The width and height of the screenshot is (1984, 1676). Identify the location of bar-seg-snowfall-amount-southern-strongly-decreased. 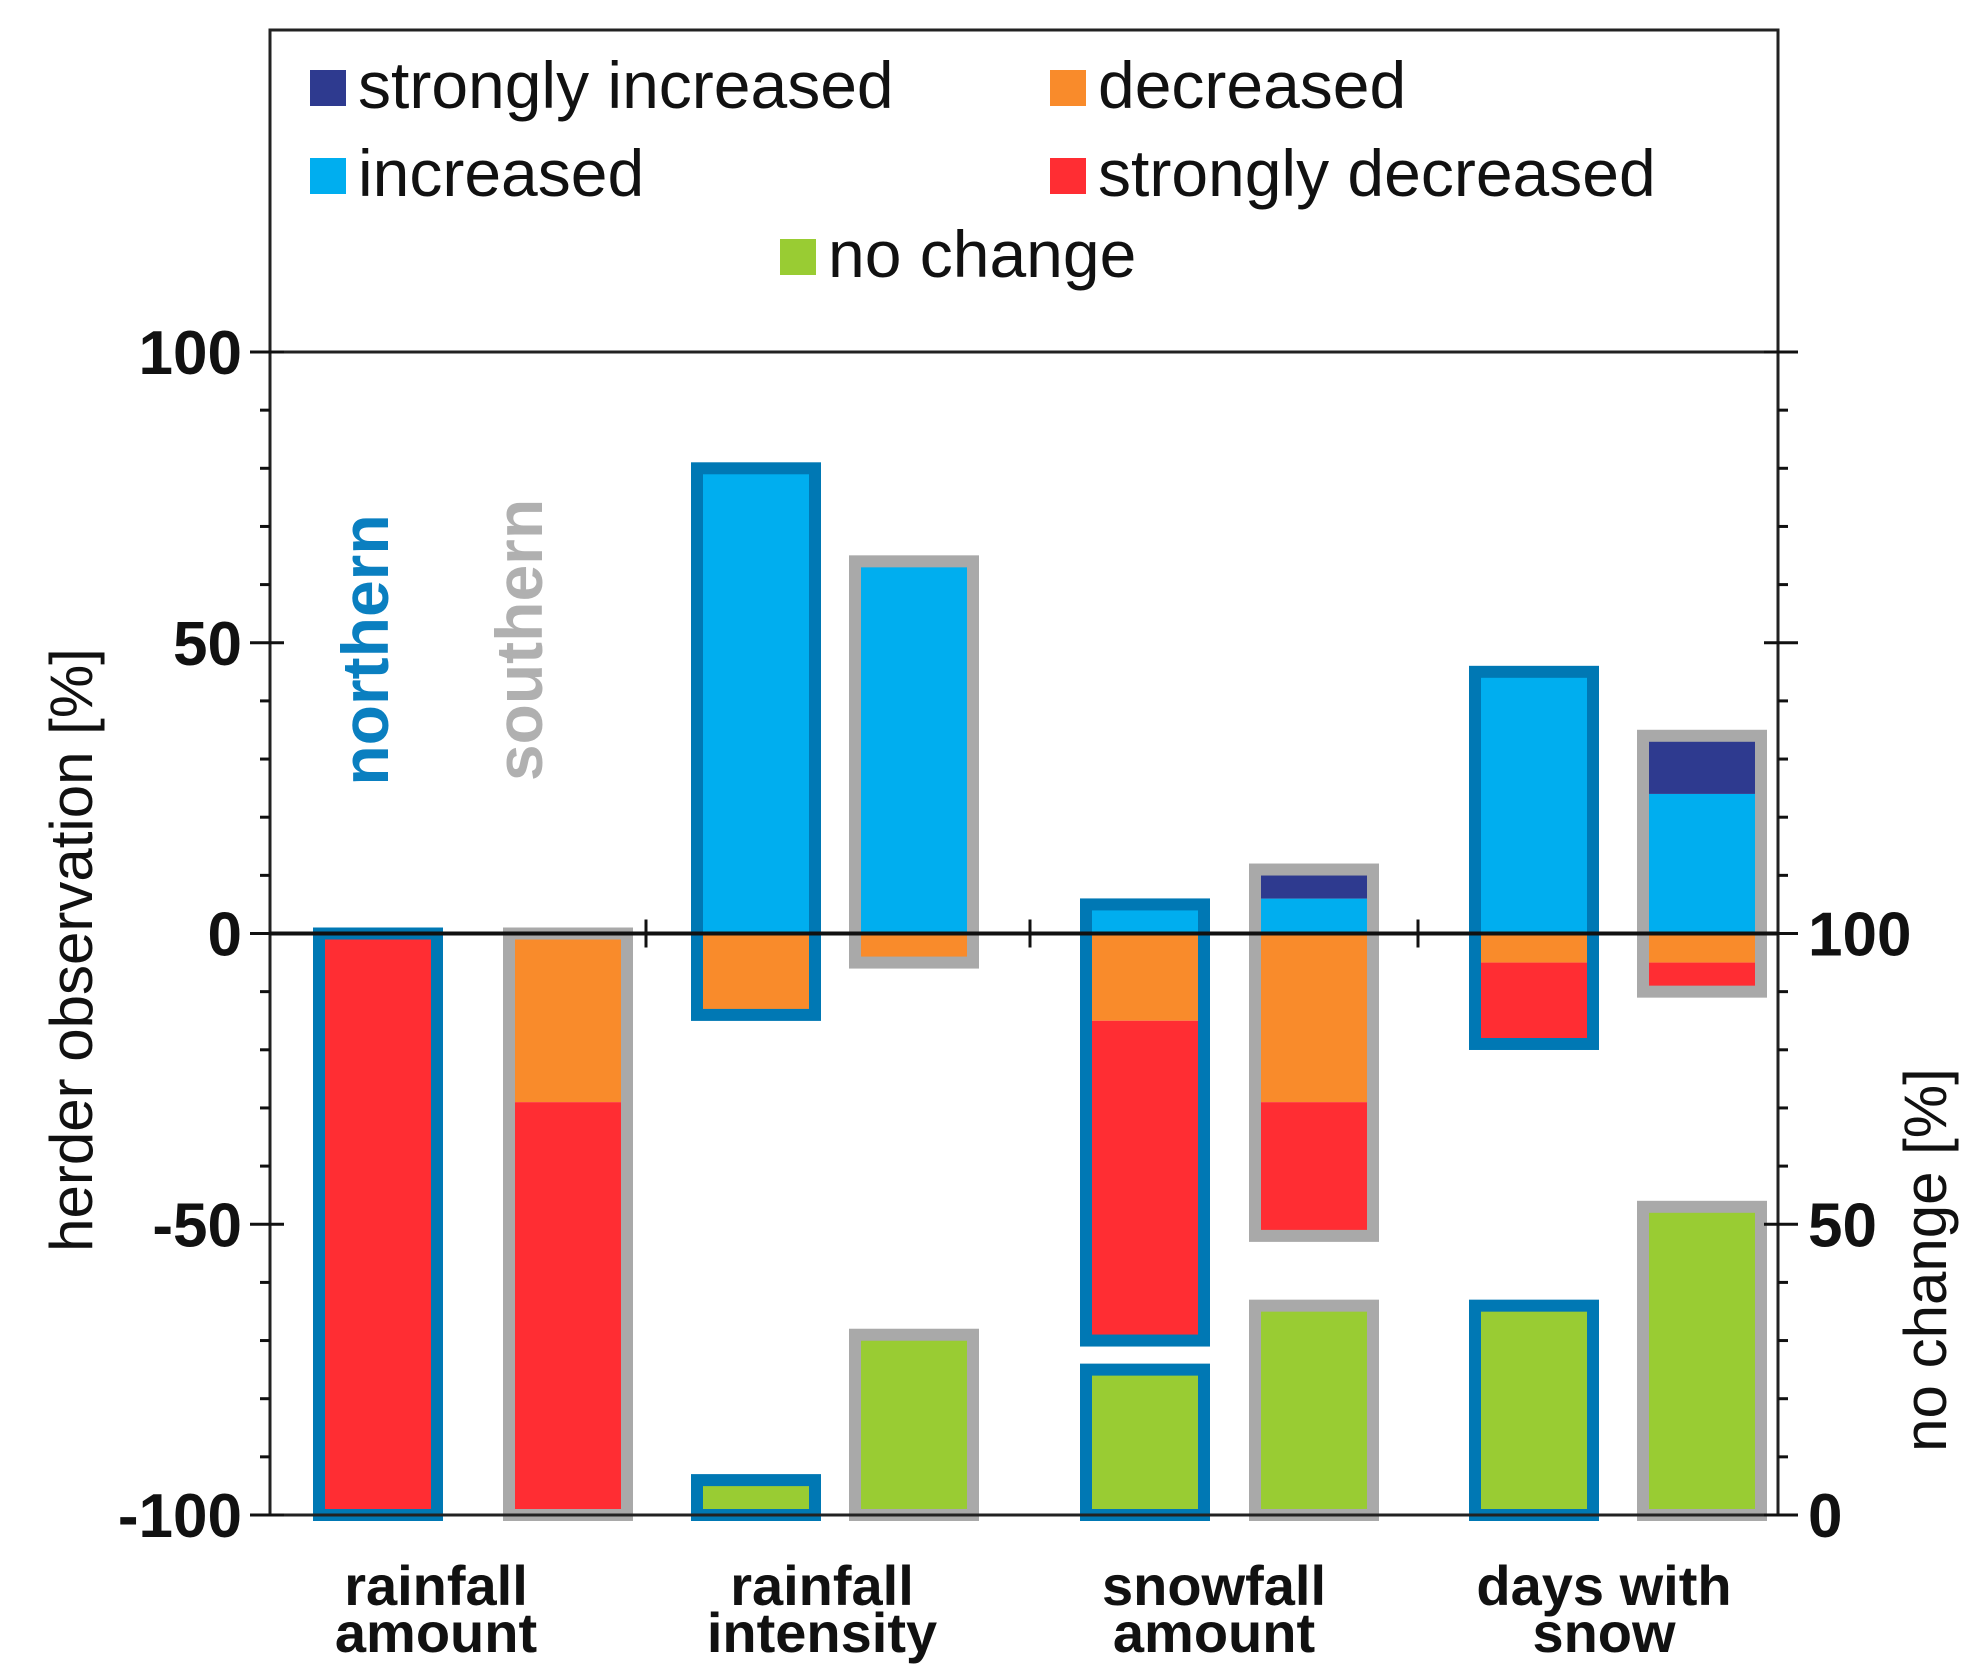
(1314, 1169).